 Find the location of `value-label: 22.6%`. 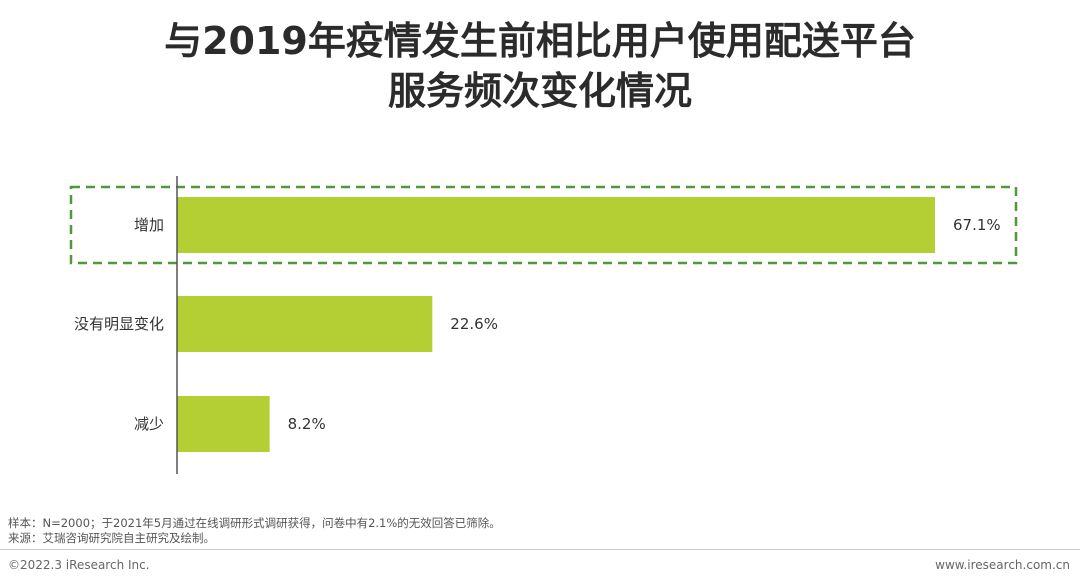

value-label: 22.6% is located at coordinates (474, 324).